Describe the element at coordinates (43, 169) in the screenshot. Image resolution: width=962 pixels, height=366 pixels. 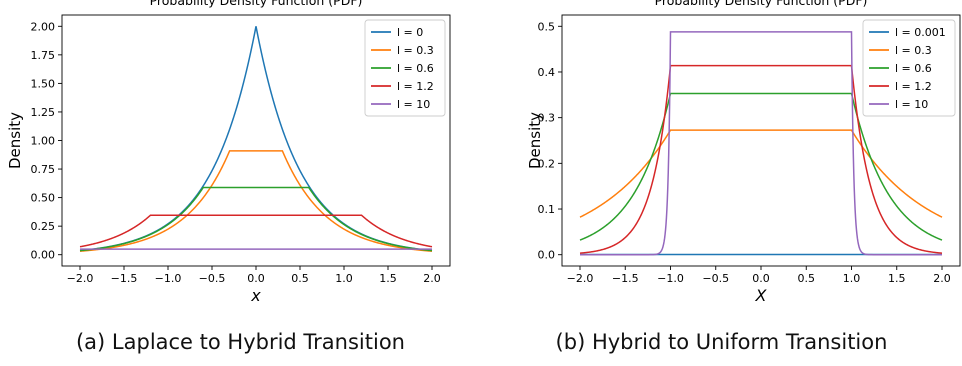
I see `y-tick-label: 0.75` at that location.